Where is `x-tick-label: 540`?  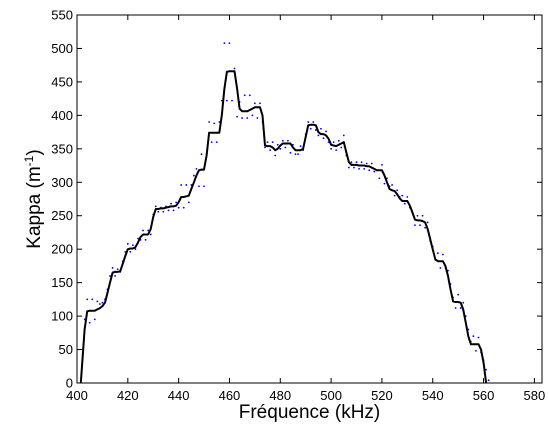 x-tick-label: 540 is located at coordinates (433, 395).